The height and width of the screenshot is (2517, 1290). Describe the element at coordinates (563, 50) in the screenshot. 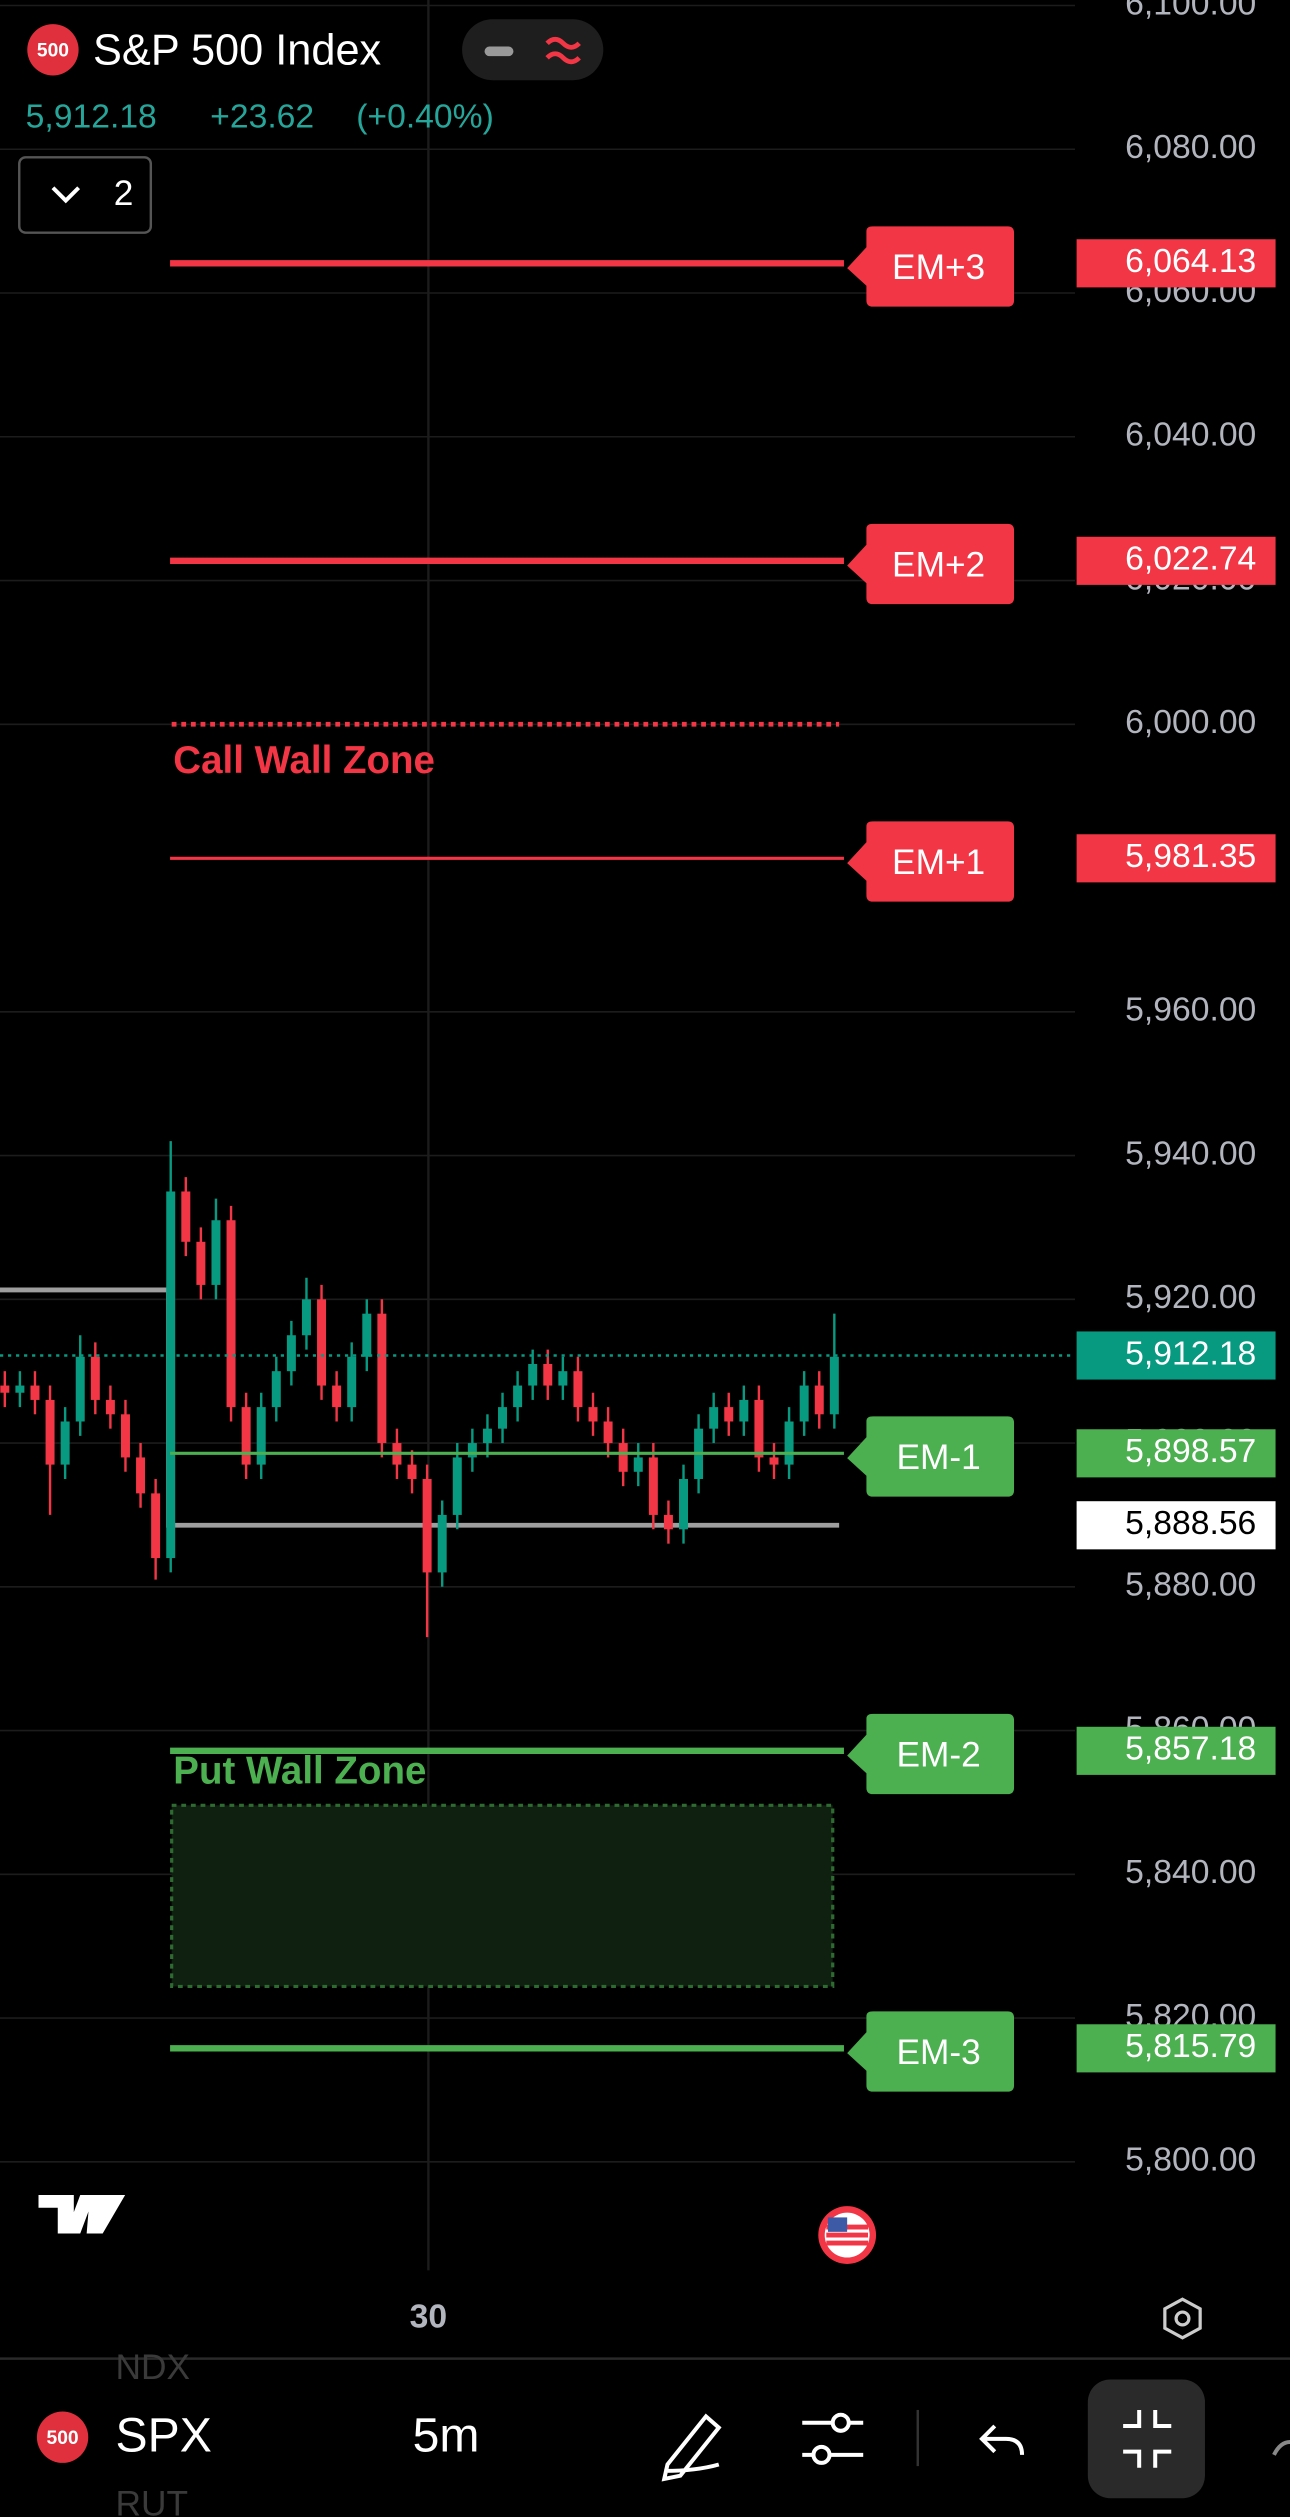

I see `indicator-icon` at that location.